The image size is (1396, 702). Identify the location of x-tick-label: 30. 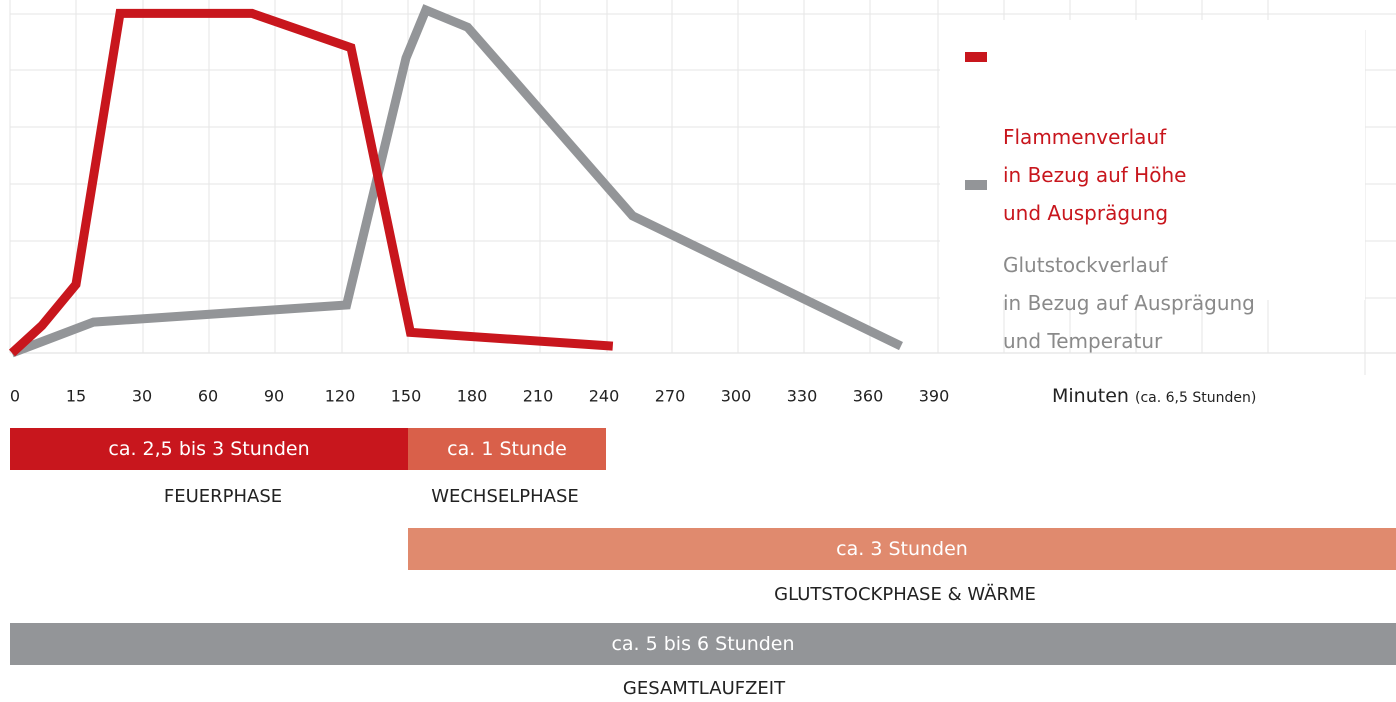
(142, 396).